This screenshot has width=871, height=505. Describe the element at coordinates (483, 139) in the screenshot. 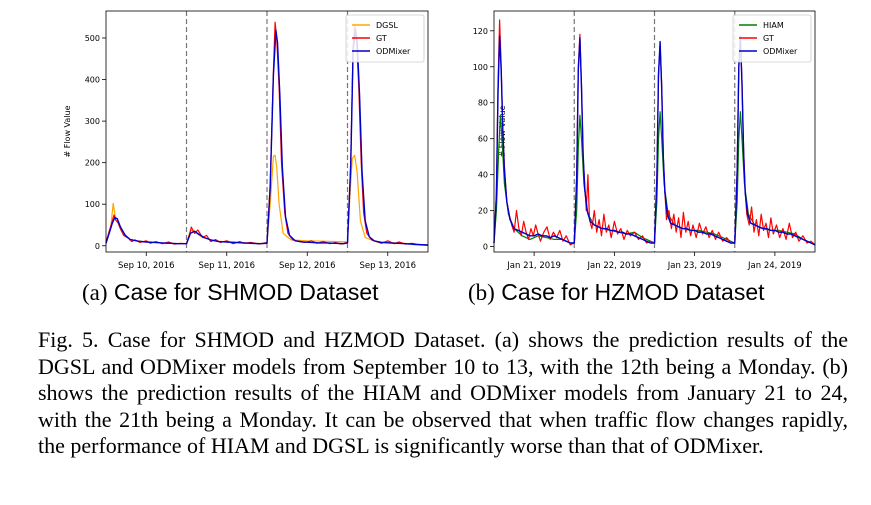

I see `y-tick-label: 60` at that location.